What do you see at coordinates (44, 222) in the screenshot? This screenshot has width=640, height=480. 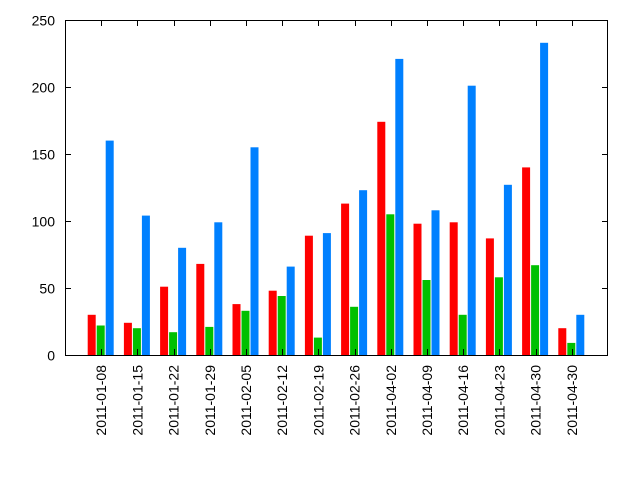 I see `y-tick-label: 100` at bounding box center [44, 222].